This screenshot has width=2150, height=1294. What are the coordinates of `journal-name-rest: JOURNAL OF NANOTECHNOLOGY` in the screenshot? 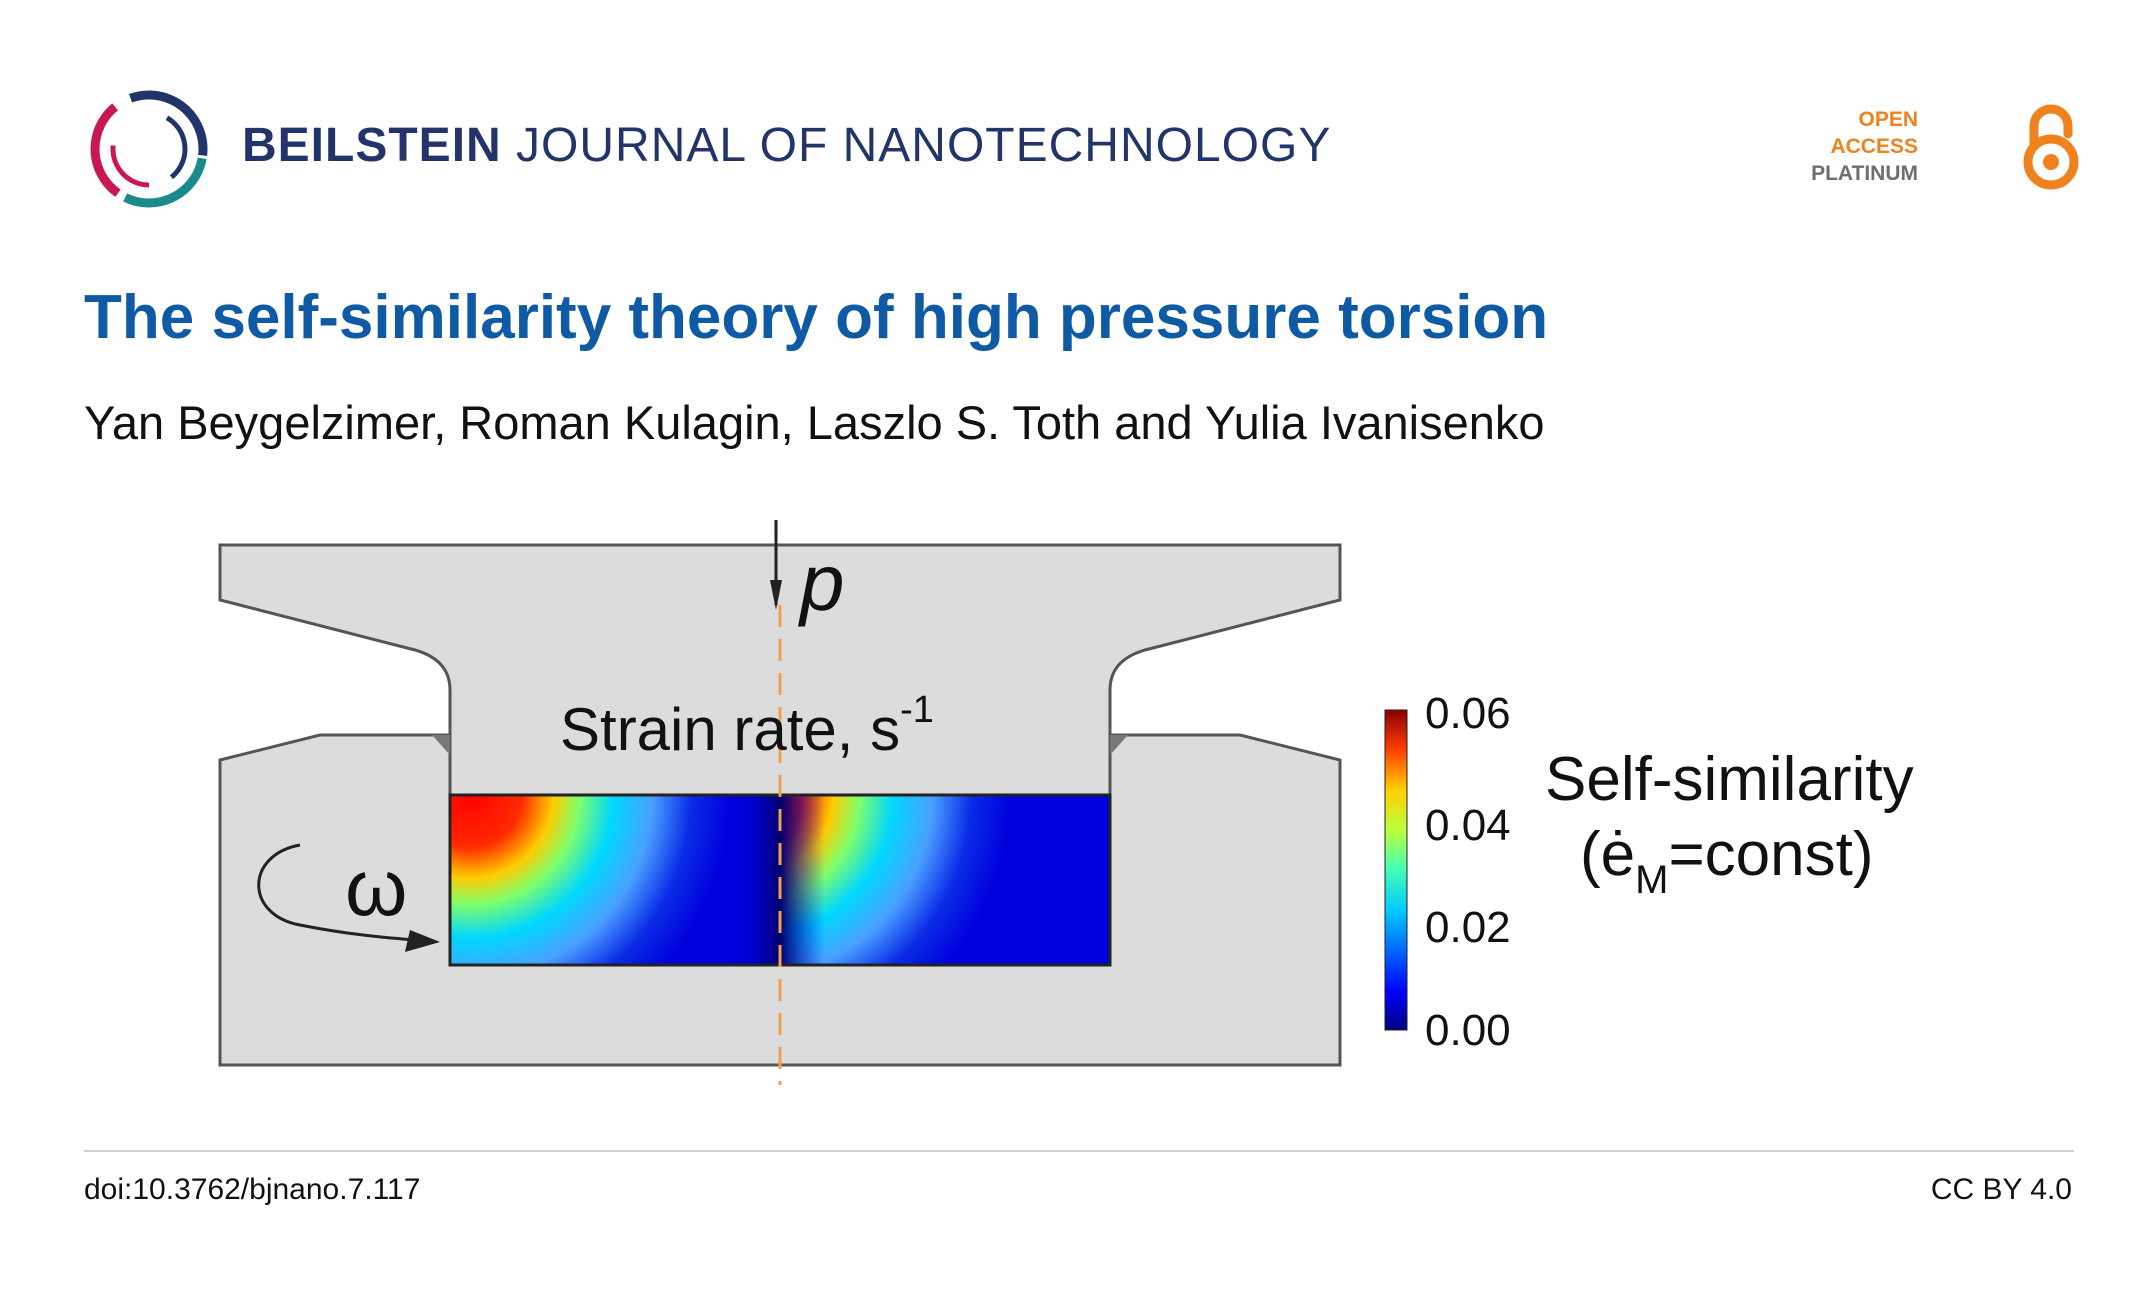 It's located at (916, 145).